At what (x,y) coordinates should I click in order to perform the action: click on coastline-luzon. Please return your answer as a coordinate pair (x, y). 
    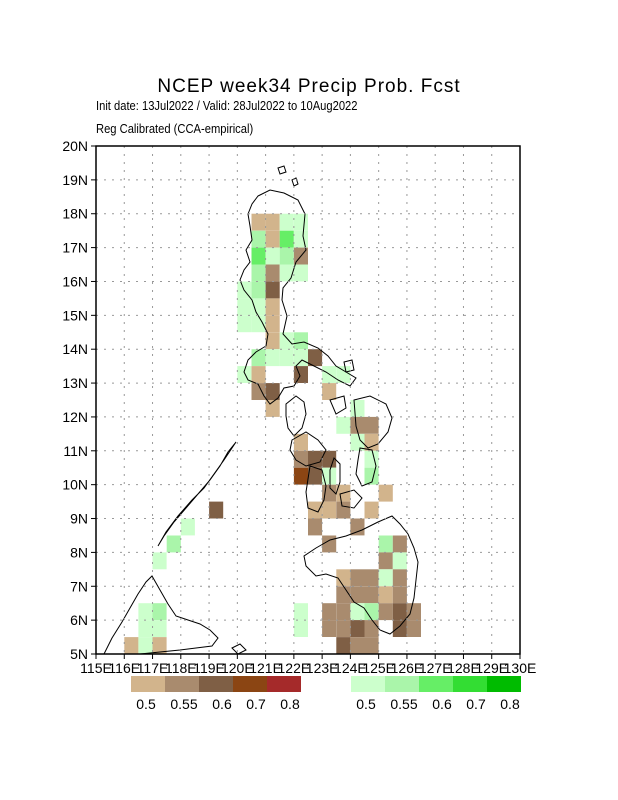
    Looking at the image, I should click on (298, 297).